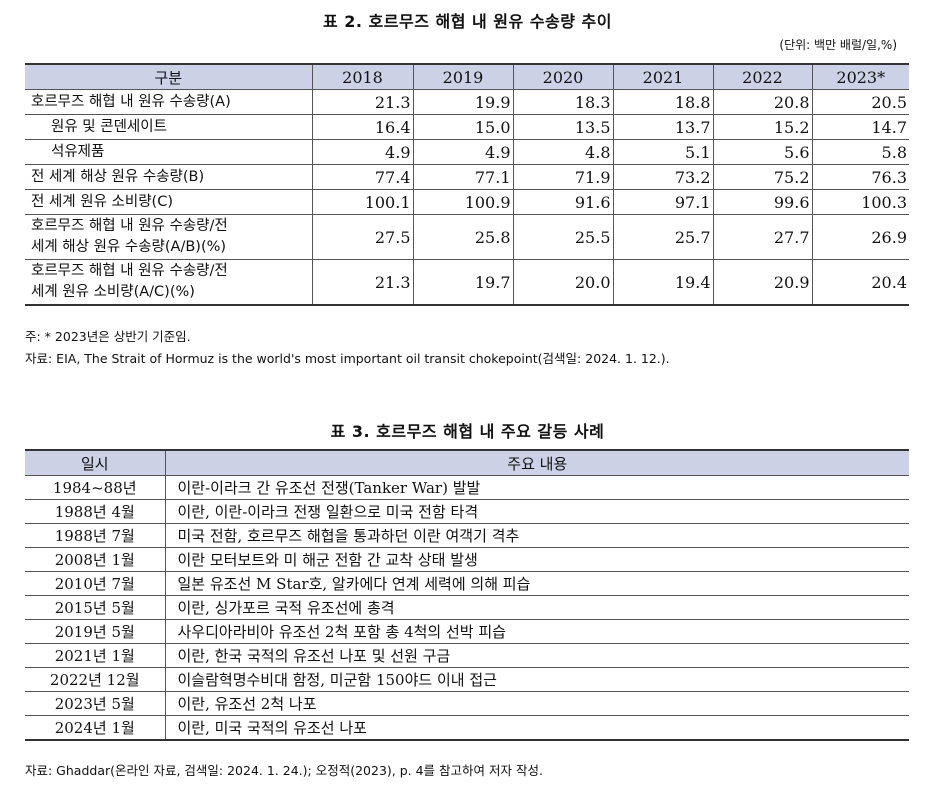 Image resolution: width=935 pixels, height=793 pixels. Describe the element at coordinates (663, 152) in the screenshot. I see `cell-value: 5.1` at that location.